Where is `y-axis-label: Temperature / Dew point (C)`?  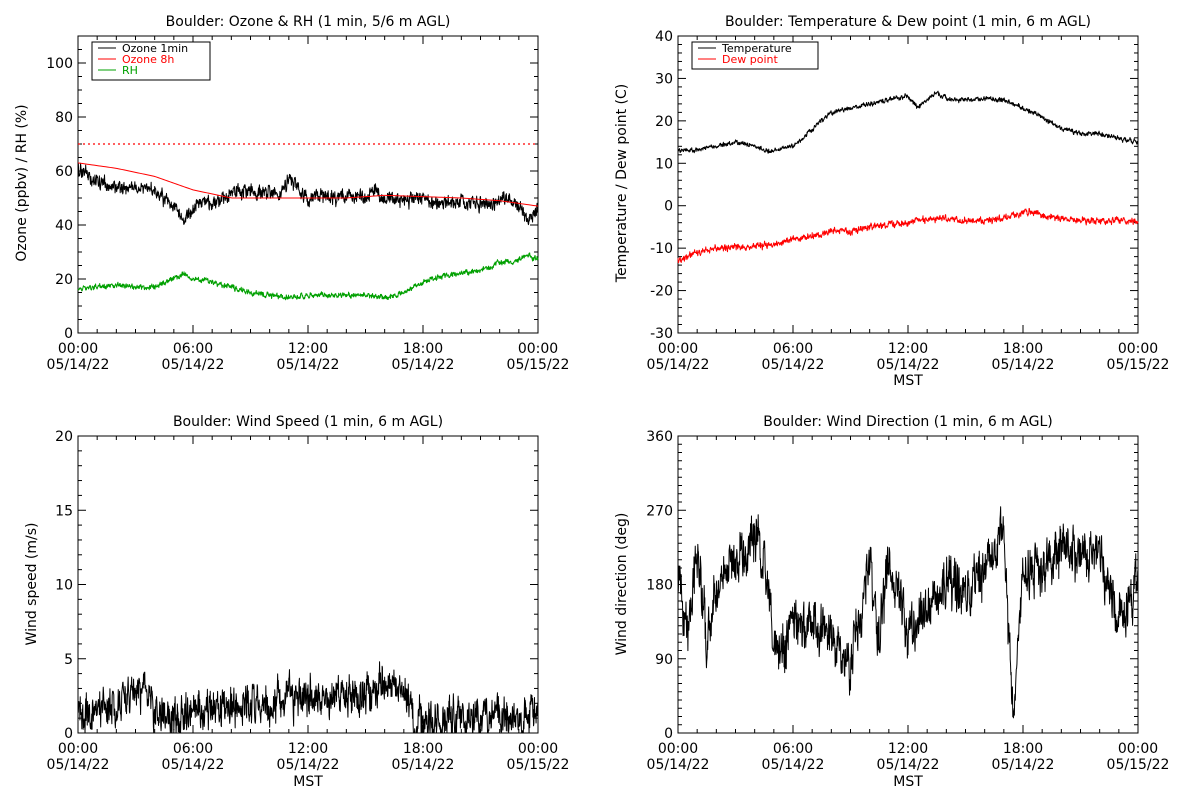 y-axis-label: Temperature / Dew point (C) is located at coordinates (622, 183).